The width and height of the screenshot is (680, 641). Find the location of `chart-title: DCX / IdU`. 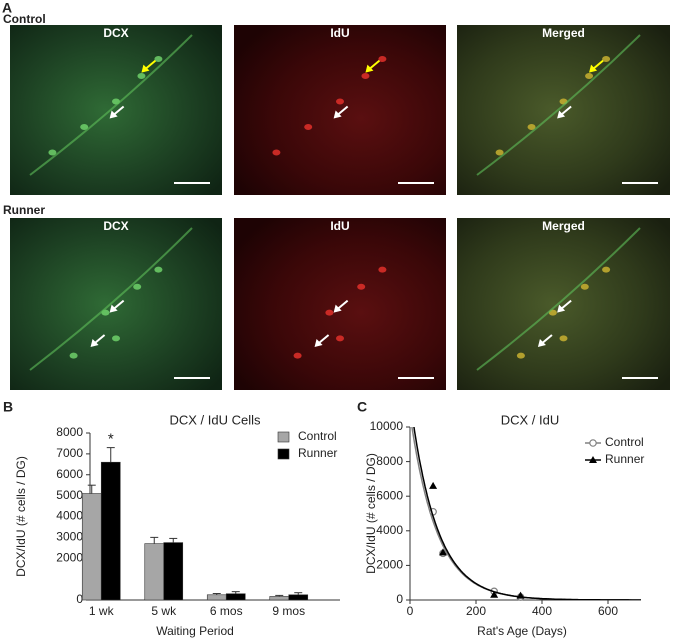

chart-title: DCX / IdU is located at coordinates (530, 419).